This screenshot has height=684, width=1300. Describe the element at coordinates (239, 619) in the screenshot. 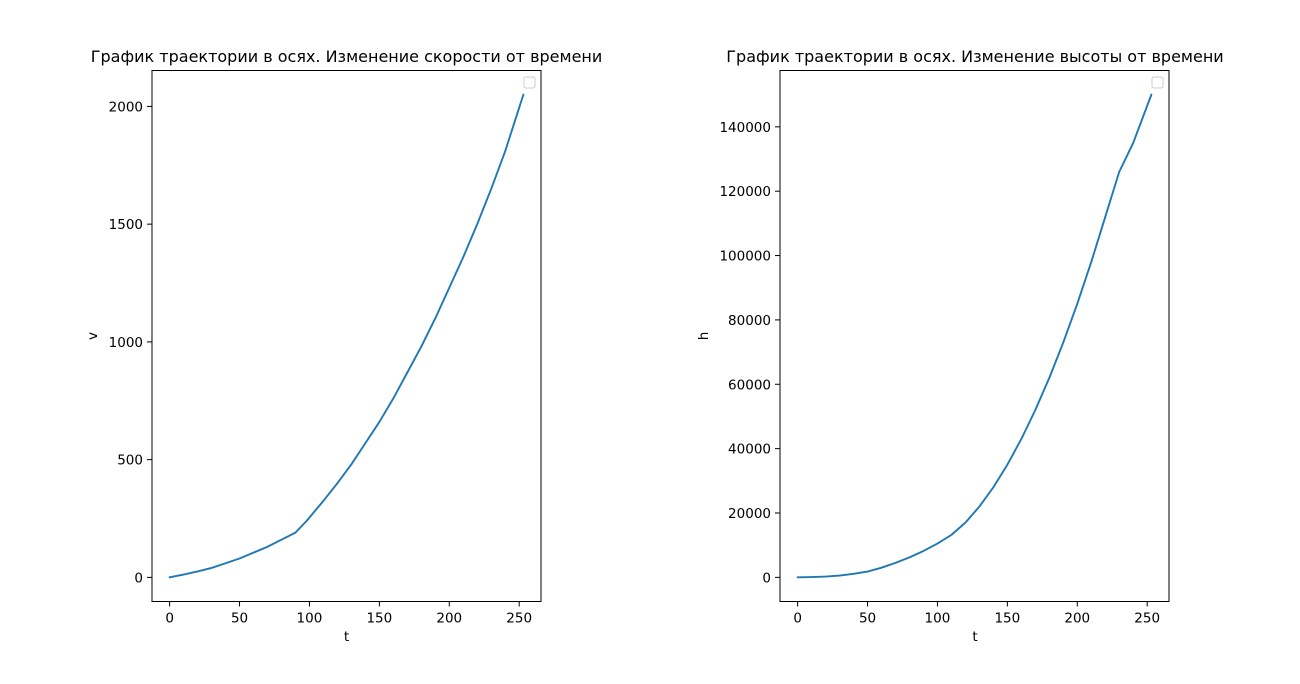

I see `velocity-x-tick-label: 50` at that location.